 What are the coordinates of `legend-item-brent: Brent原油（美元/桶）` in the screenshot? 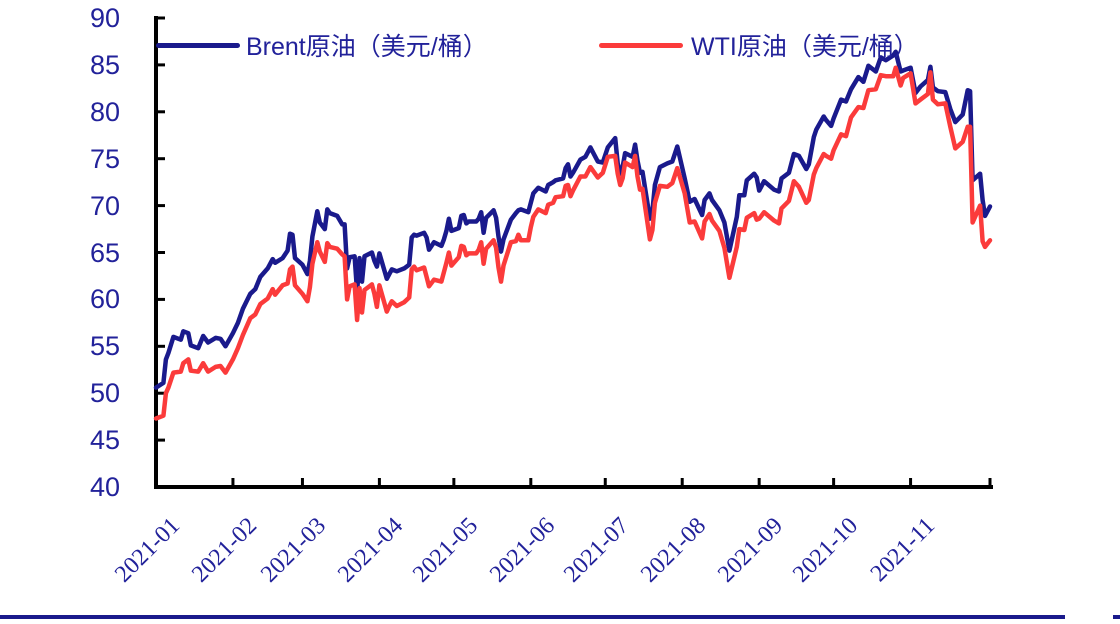 It's located at (322, 45).